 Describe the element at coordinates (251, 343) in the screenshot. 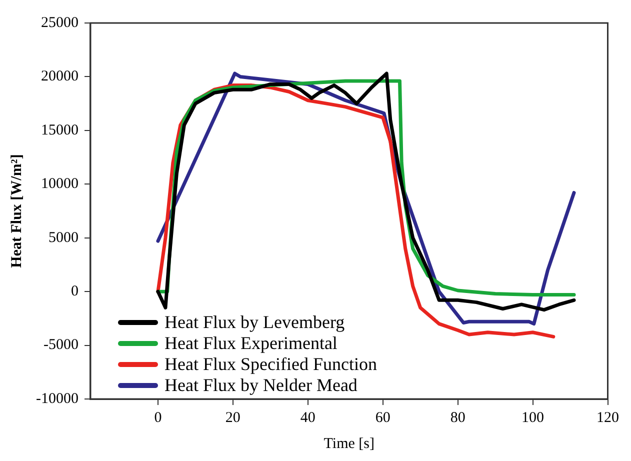

I see `legend-label: Heat Flux Experimental` at that location.